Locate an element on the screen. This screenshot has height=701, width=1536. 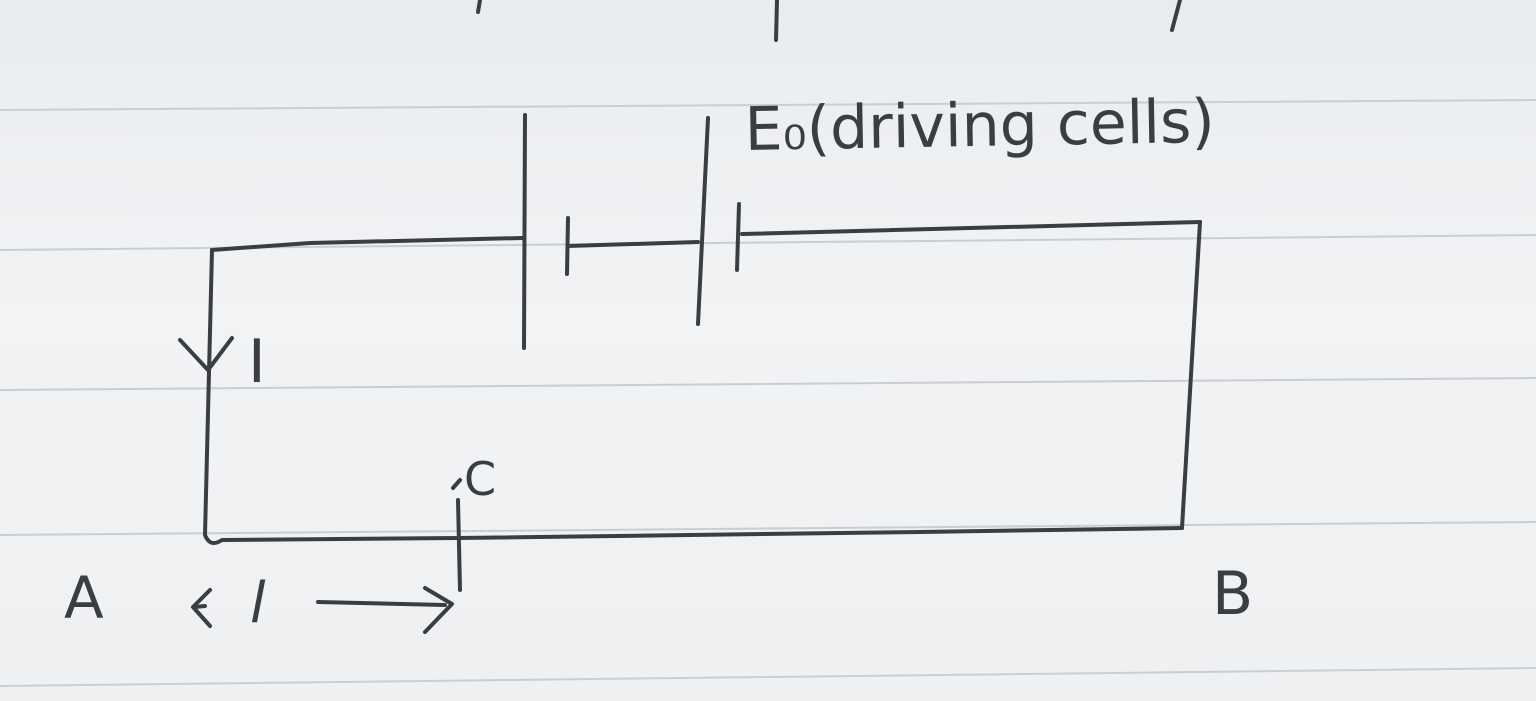
length-arrow is located at coordinates (322, 610).